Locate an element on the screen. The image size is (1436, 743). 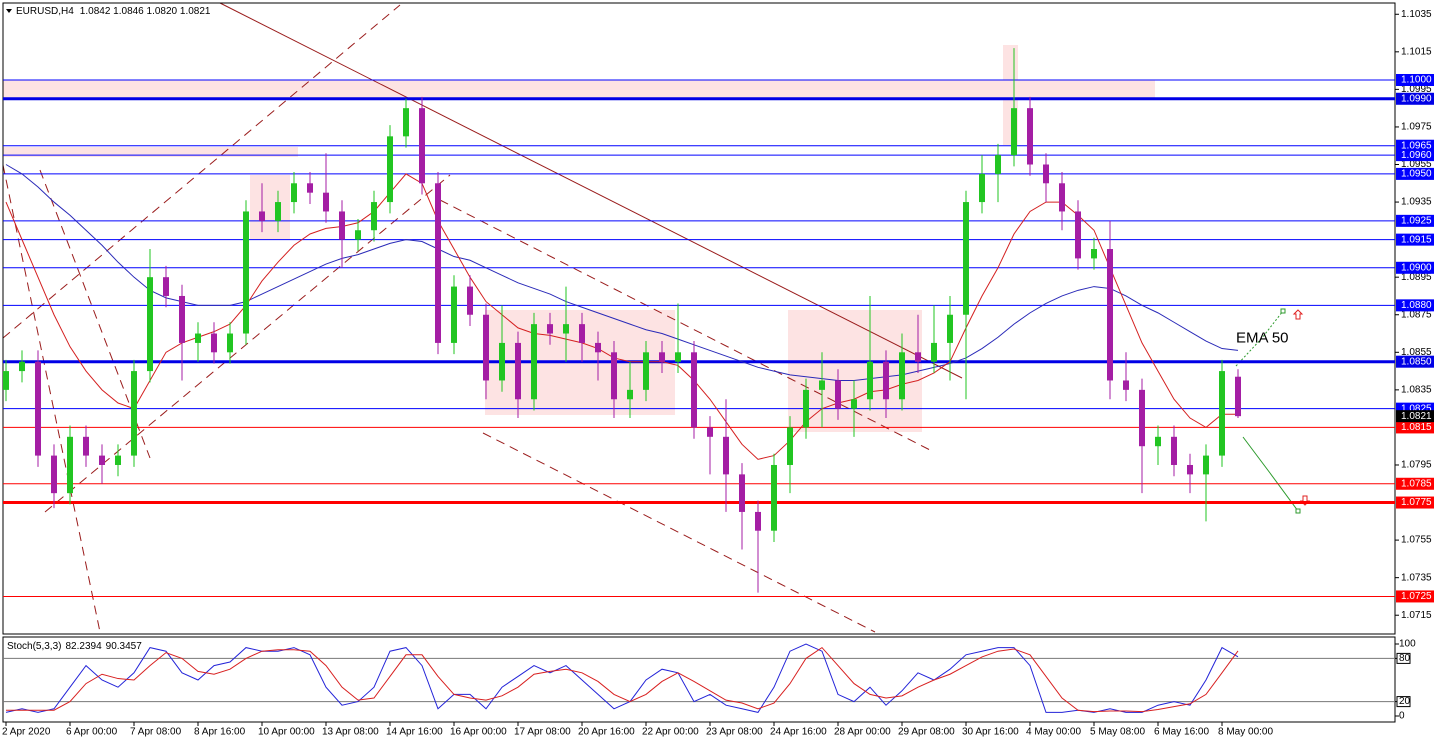
level-label: 1.0900 is located at coordinates (1416, 267).